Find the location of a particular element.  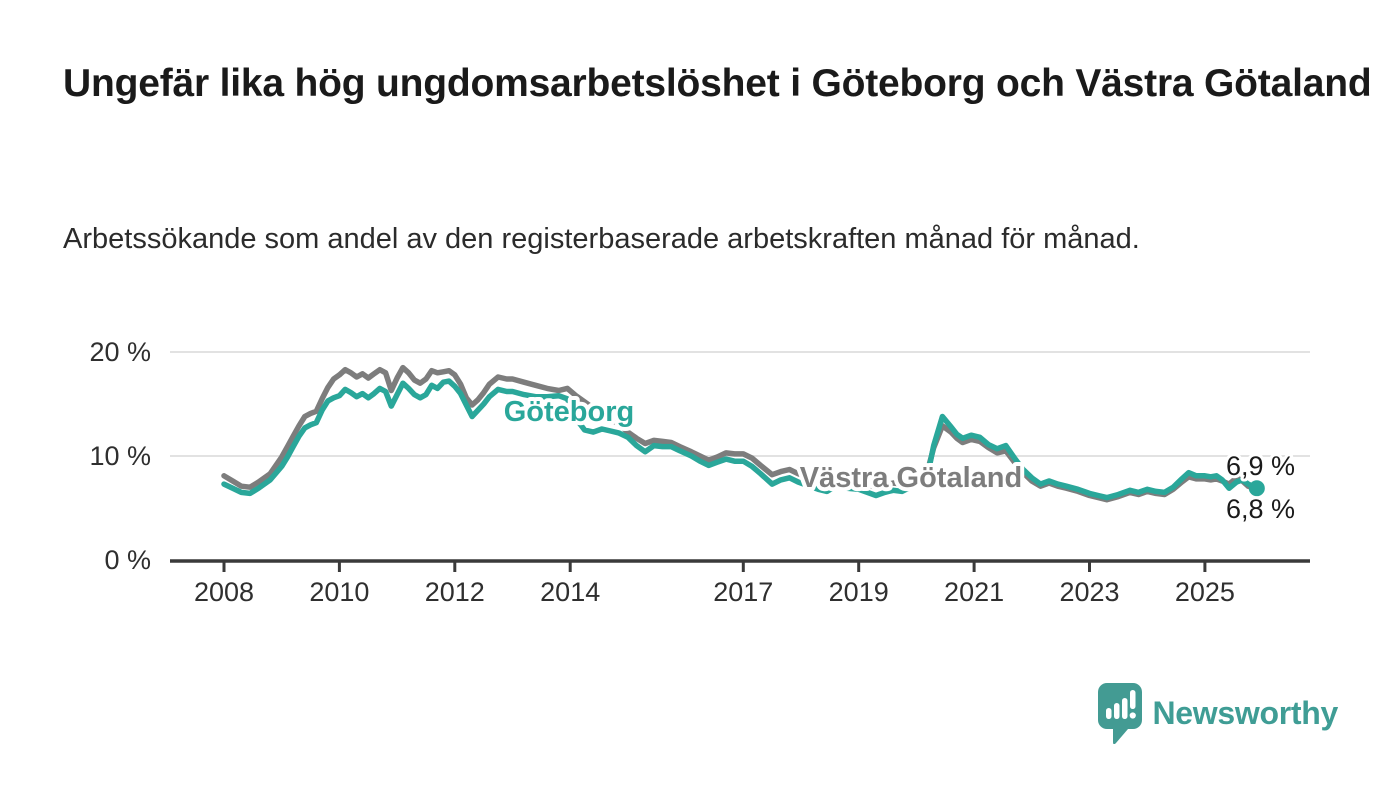

x-tick-label: 2008 is located at coordinates (224, 592).